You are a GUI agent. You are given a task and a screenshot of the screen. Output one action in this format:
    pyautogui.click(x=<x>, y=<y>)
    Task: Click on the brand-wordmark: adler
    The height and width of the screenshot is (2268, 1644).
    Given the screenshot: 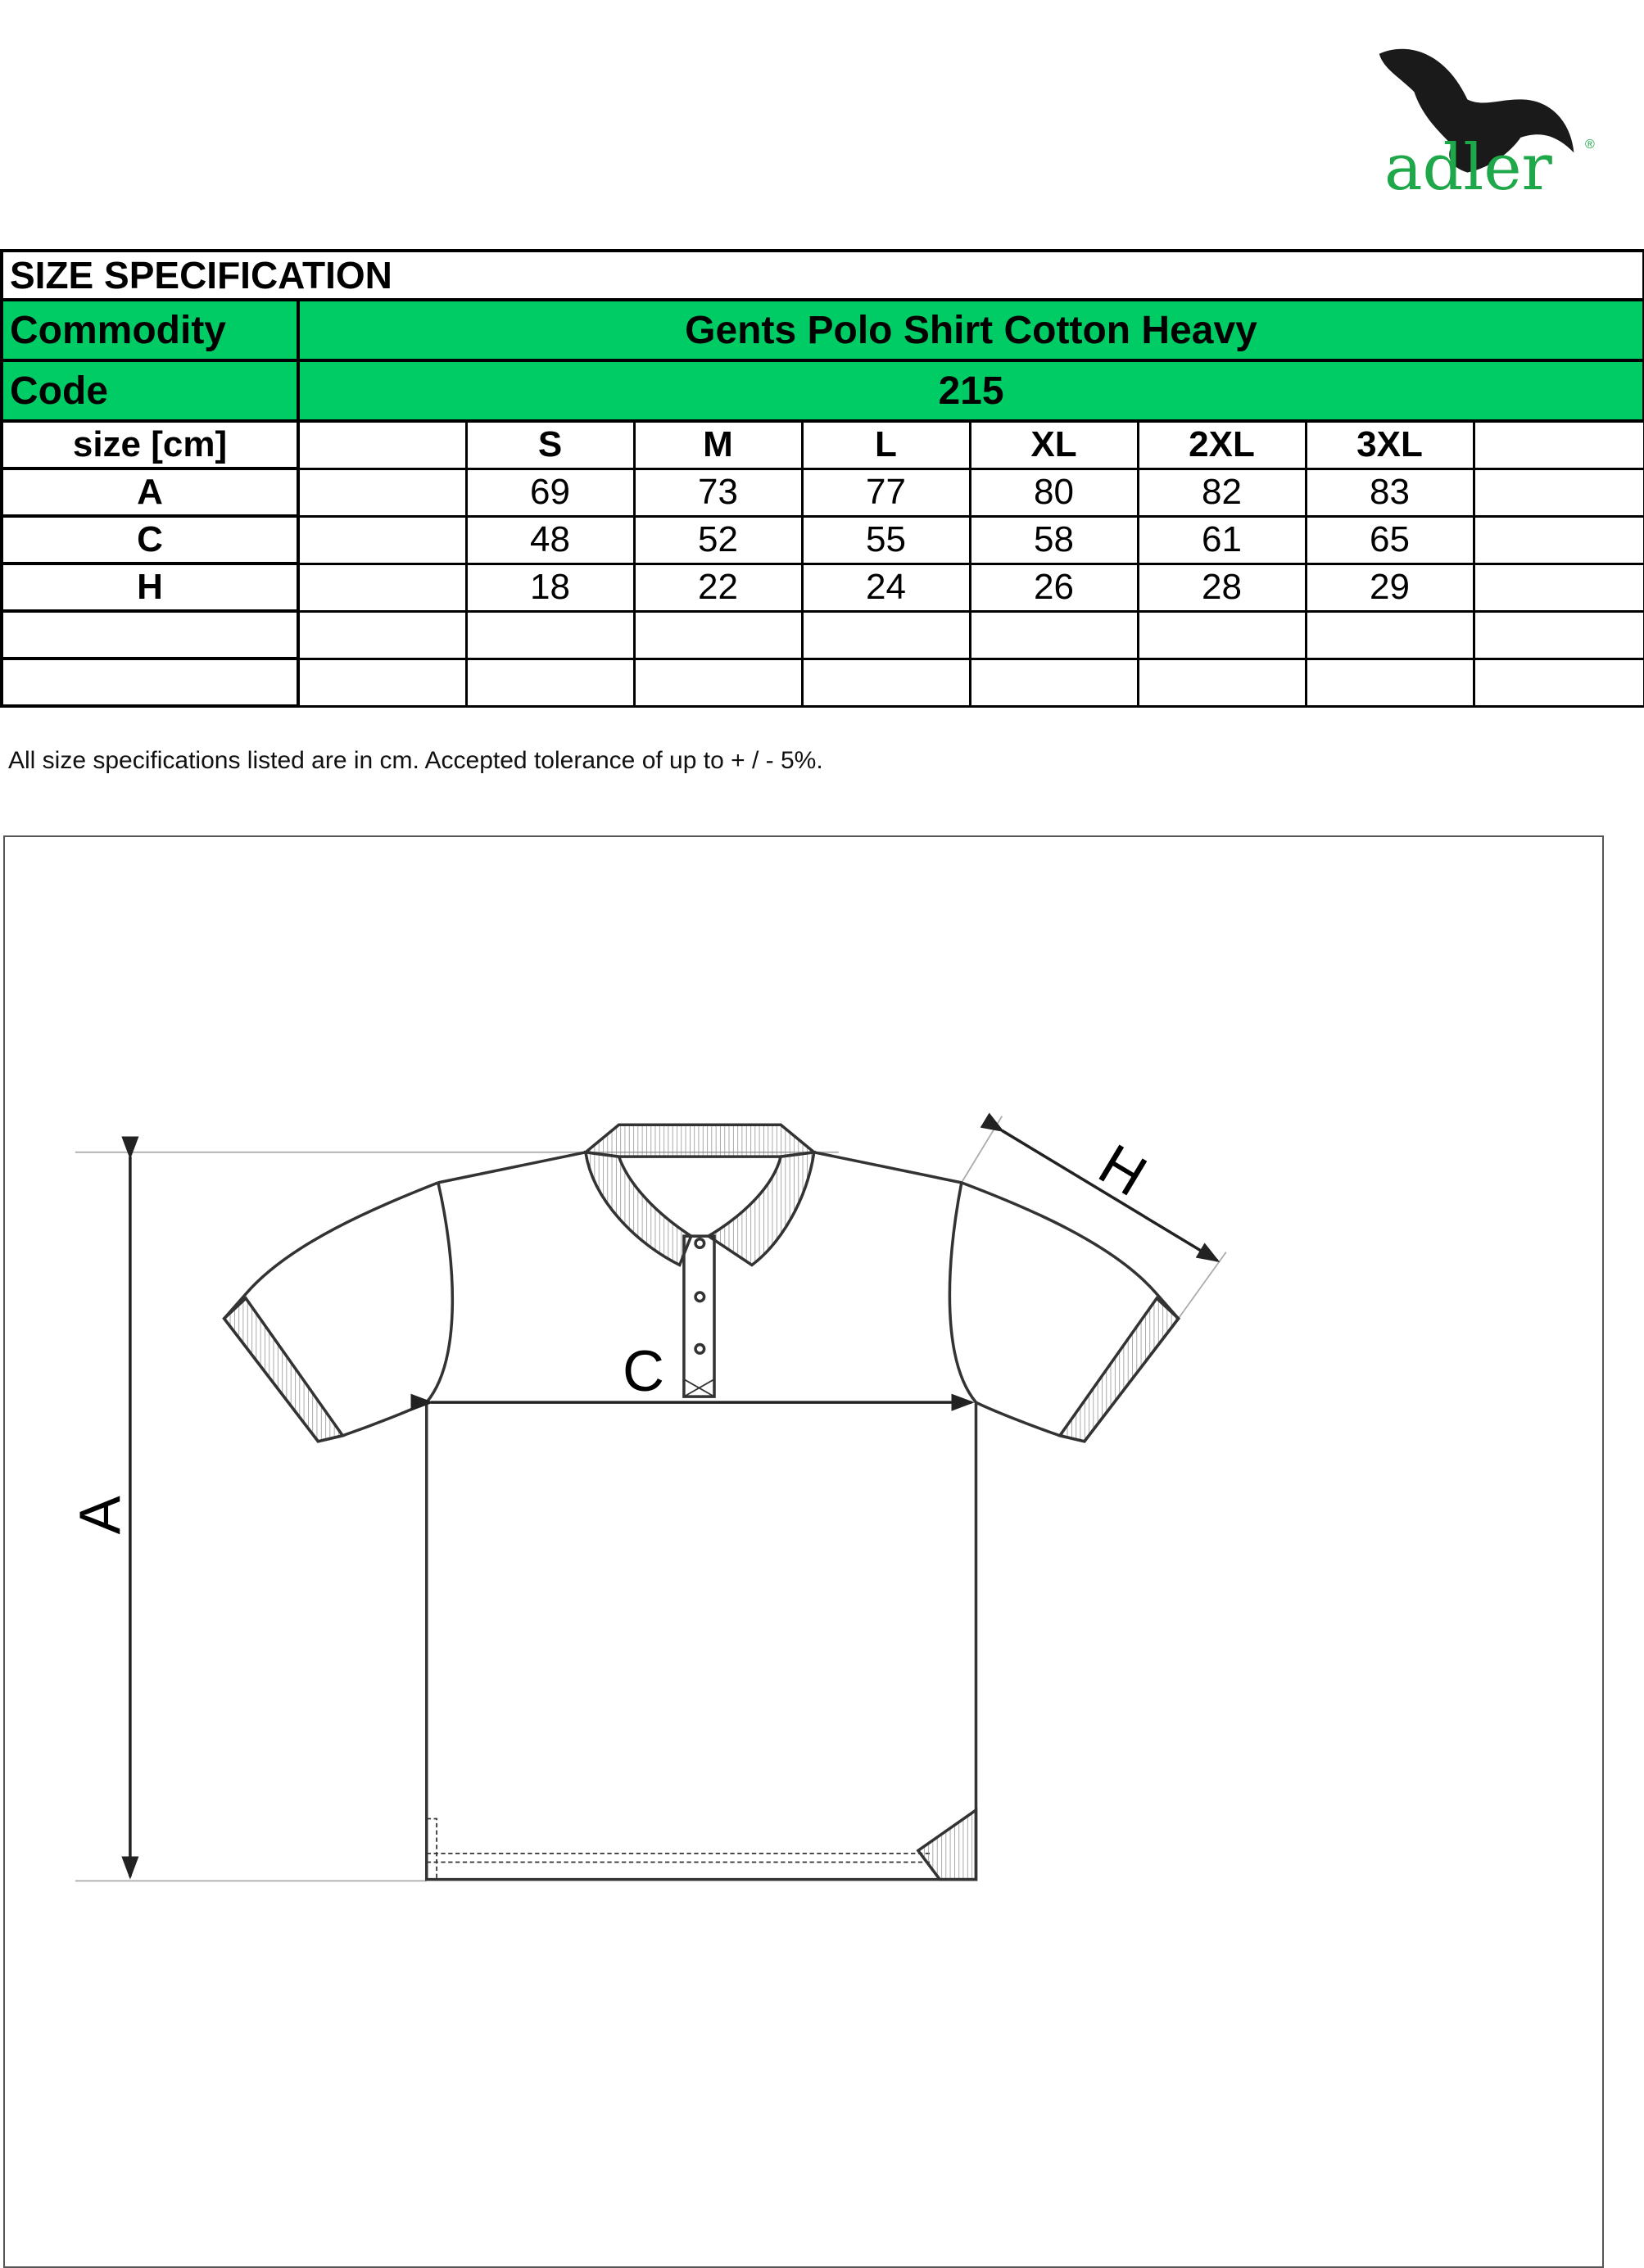 What is the action you would take?
    pyautogui.click(x=1468, y=168)
    